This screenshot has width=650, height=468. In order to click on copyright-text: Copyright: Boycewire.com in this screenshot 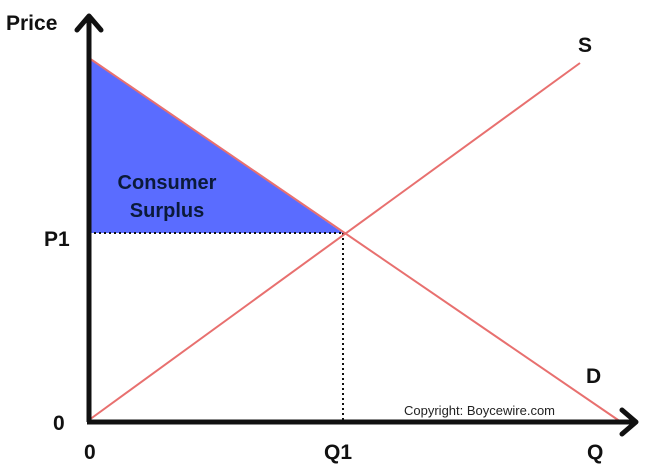, I will do `click(479, 410)`.